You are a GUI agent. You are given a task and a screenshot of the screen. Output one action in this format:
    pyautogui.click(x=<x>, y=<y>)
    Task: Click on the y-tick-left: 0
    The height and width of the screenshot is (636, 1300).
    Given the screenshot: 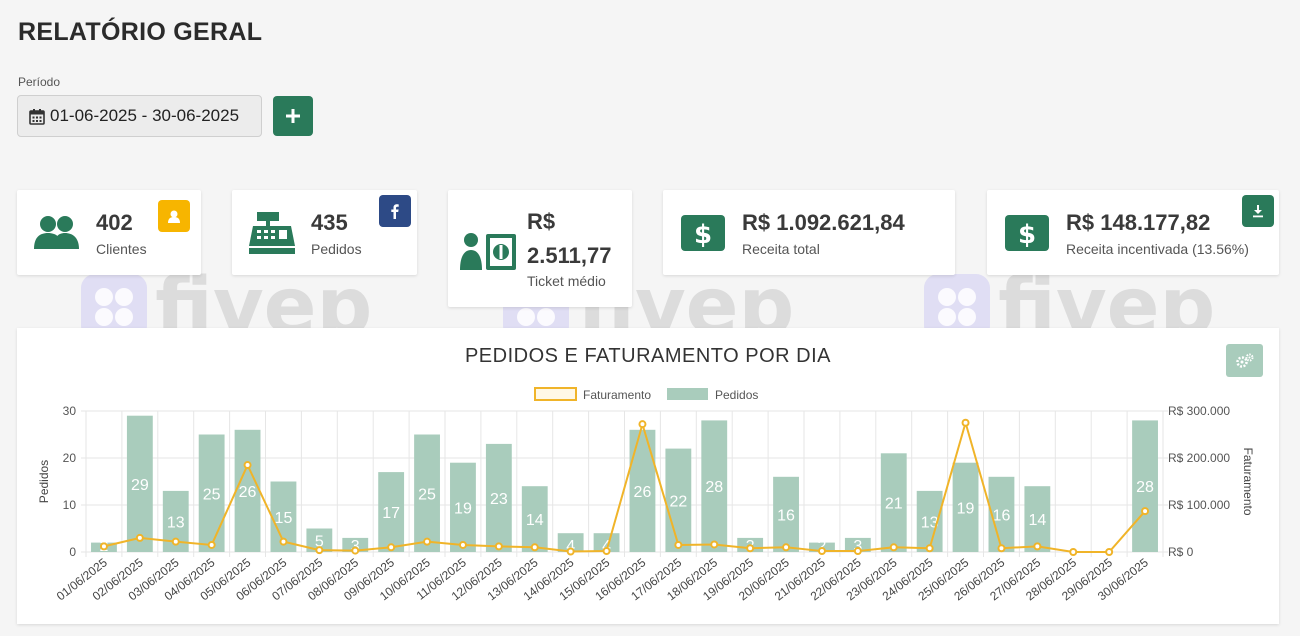 What is the action you would take?
    pyautogui.click(x=72, y=552)
    